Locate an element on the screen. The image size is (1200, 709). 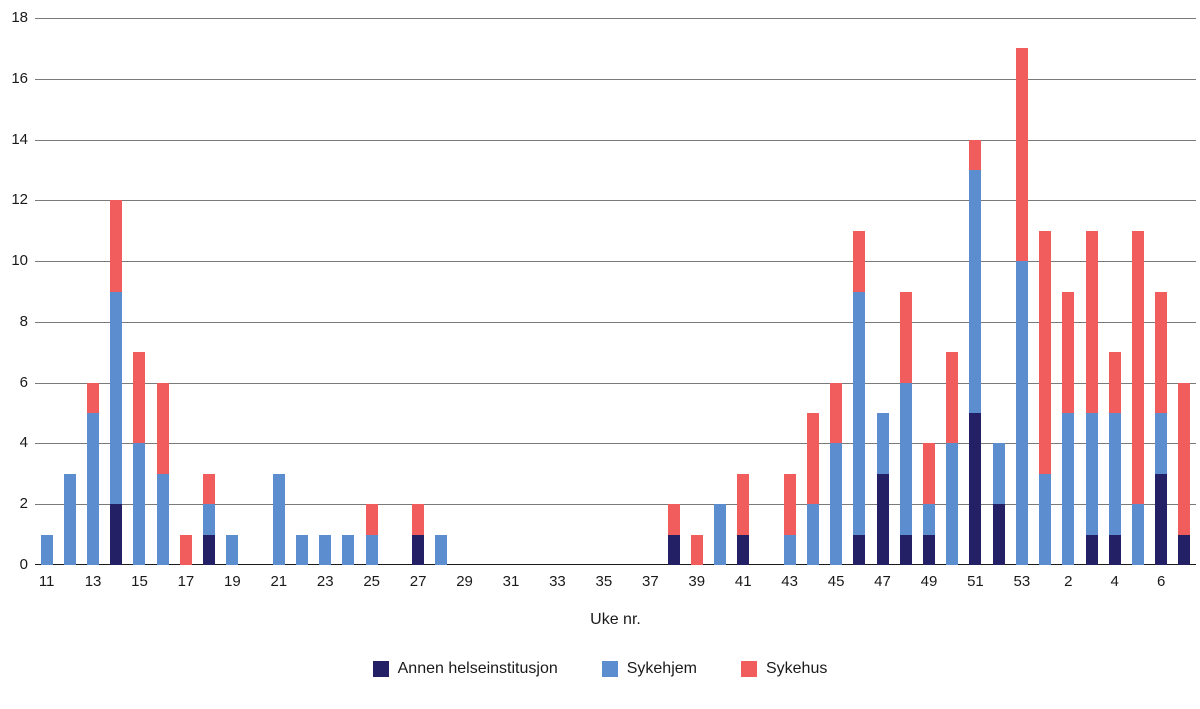
x-tick-label: 29 is located at coordinates (464, 581).